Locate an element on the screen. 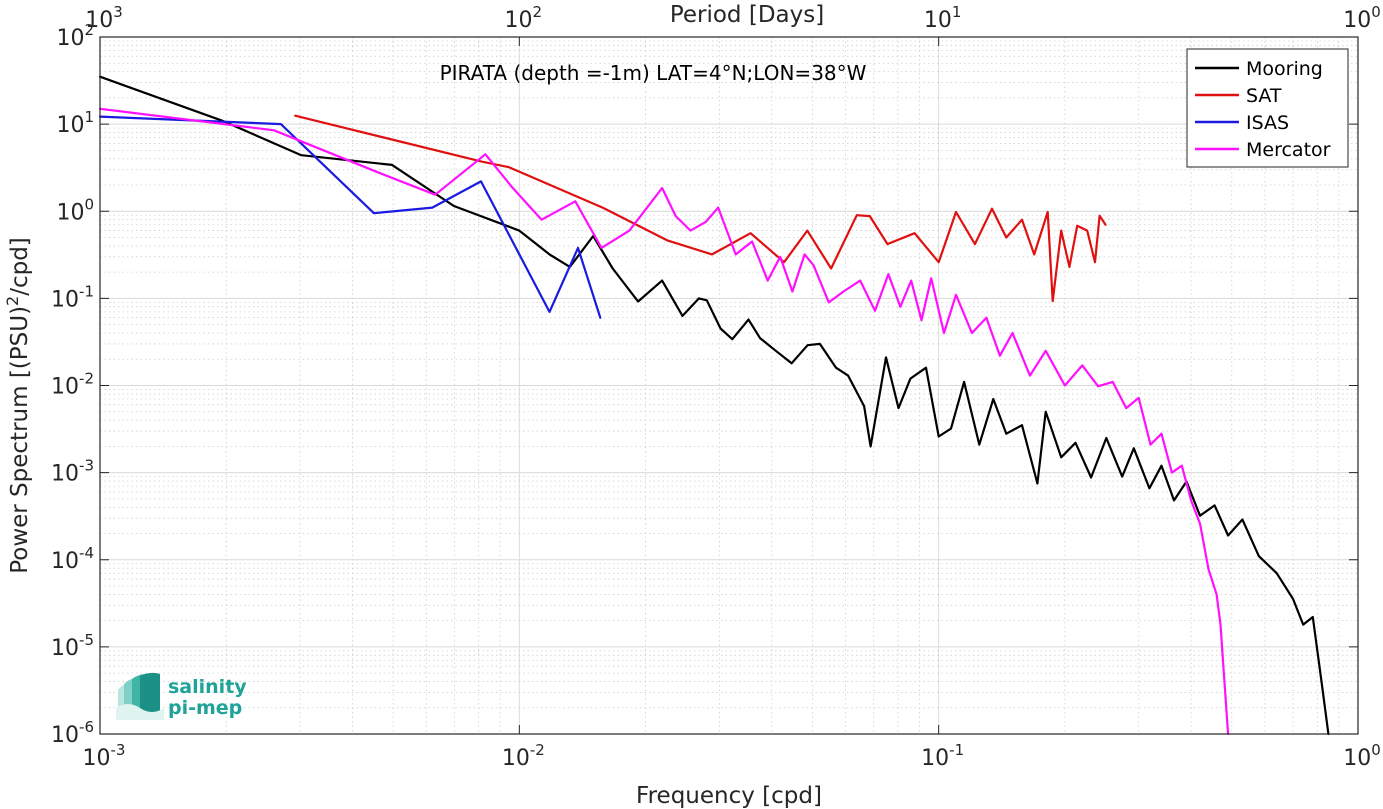  plot-title: PIRATA (depth =-1m) LAT=4°N;LON=38°W is located at coordinates (653, 73).